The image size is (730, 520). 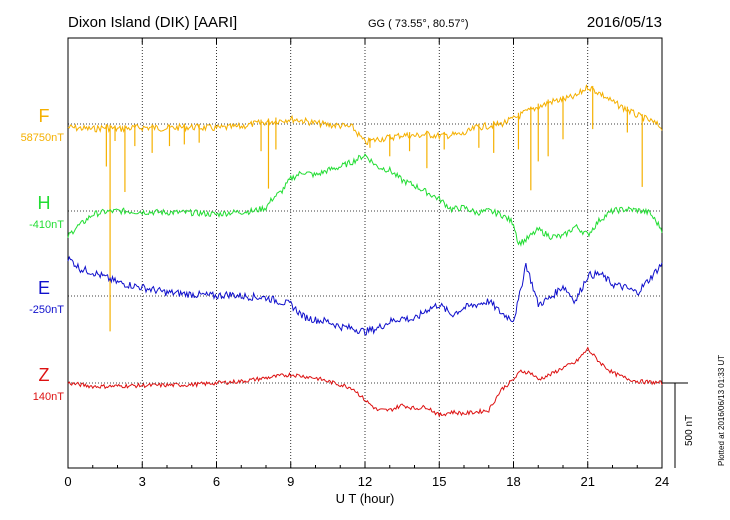 I want to click on x-tick-label: 9, so click(x=290, y=481).